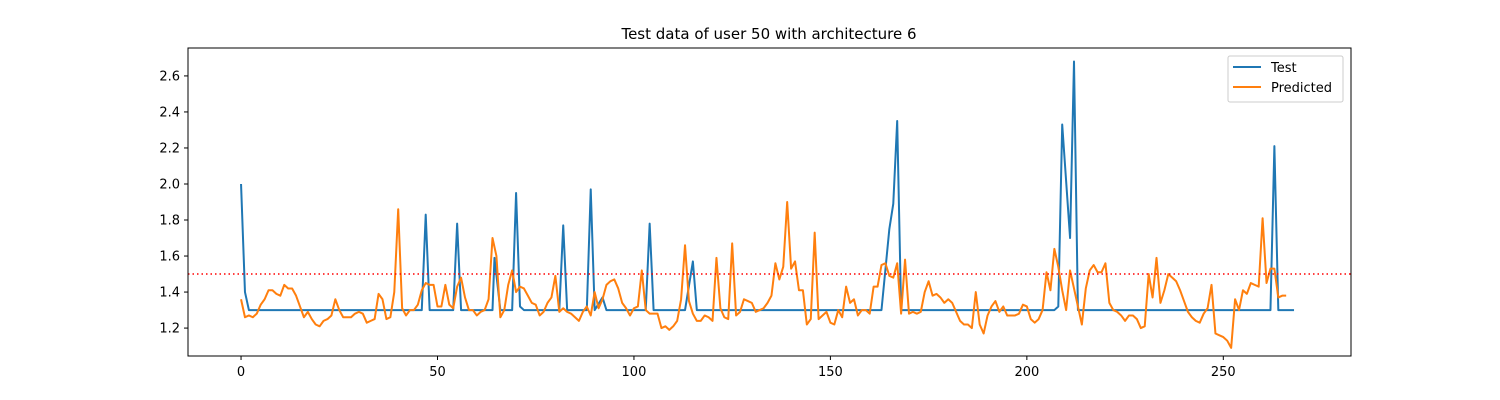  What do you see at coordinates (169, 148) in the screenshot?
I see `y-tick-label: 2.2` at bounding box center [169, 148].